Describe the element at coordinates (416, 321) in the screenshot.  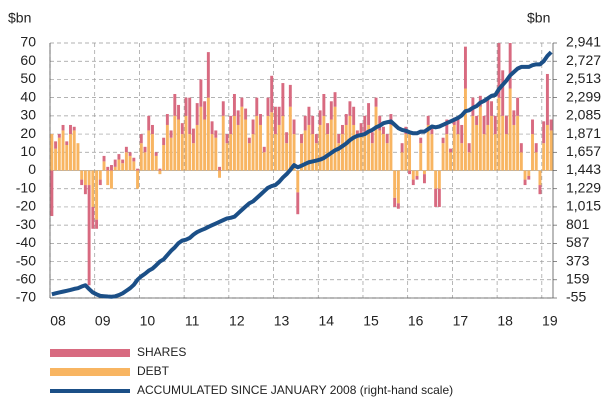
I see `x-tick-label: 16` at that location.